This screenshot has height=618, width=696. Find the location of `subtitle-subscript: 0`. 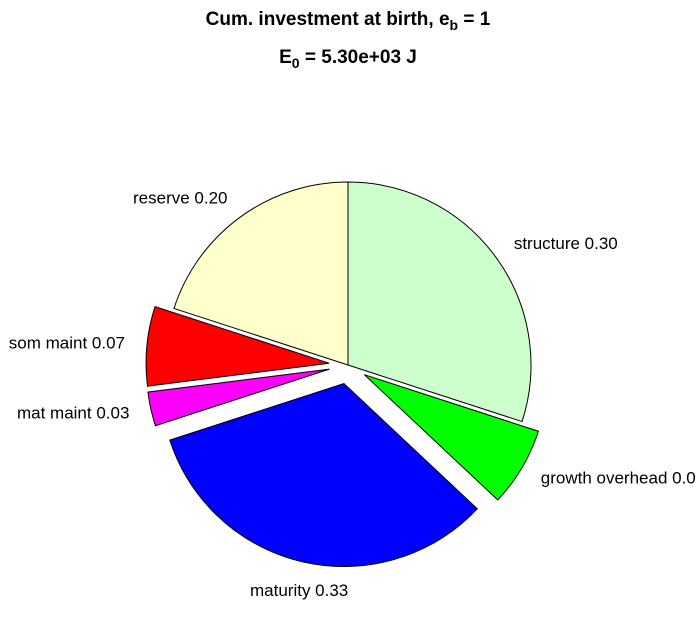

subtitle-subscript: 0 is located at coordinates (296, 63).